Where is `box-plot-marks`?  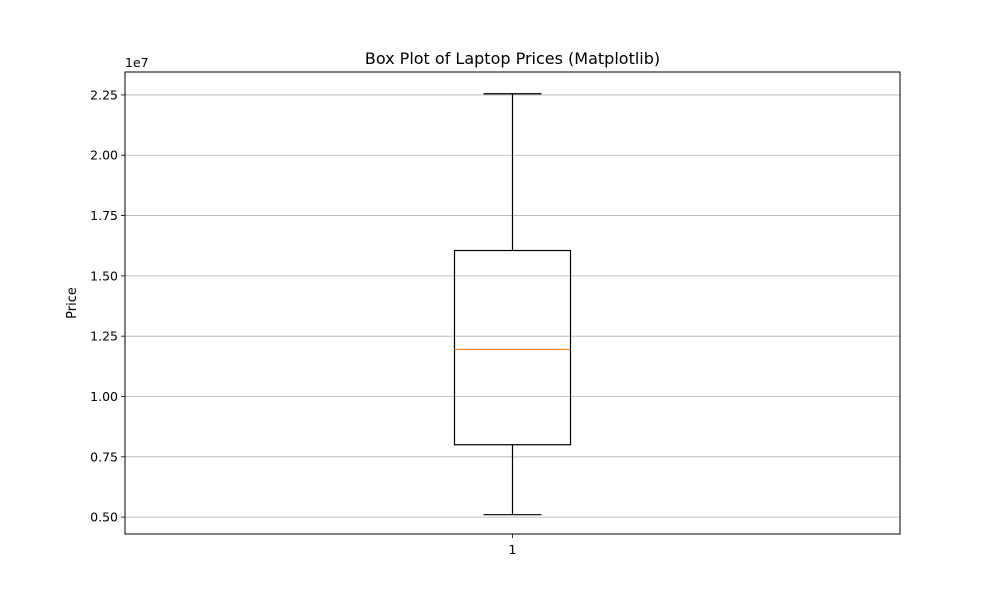 box-plot-marks is located at coordinates (512, 304).